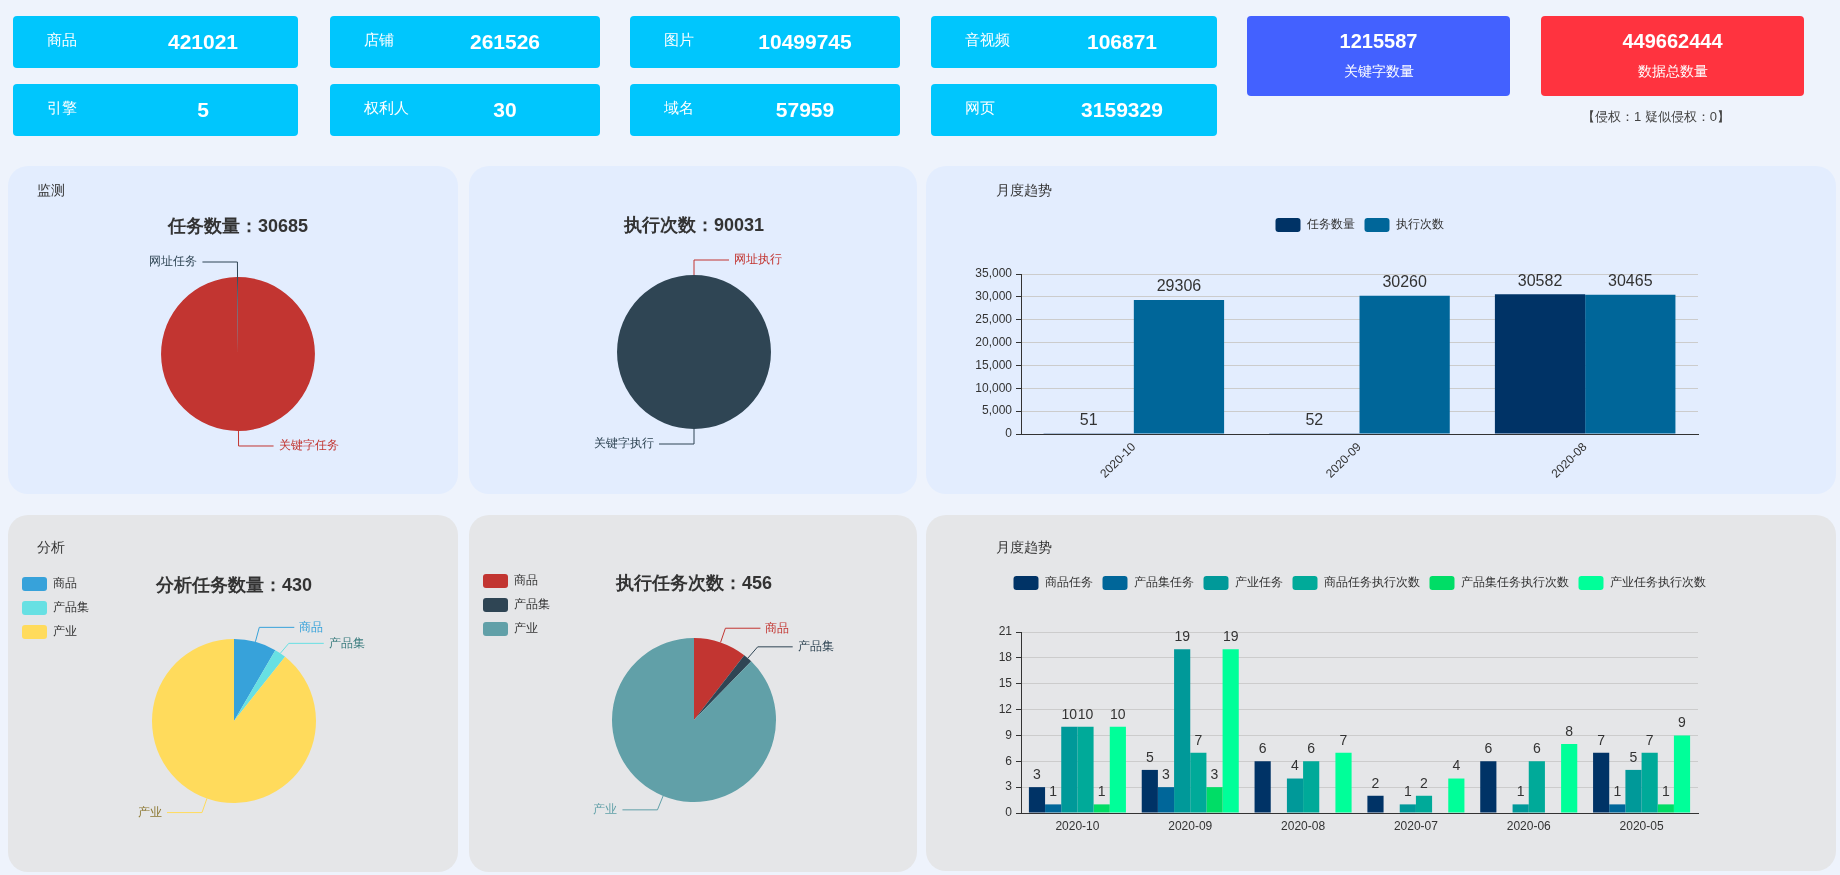 The image size is (1840, 875). I want to click on text: 关键字数量, so click(1378, 72).